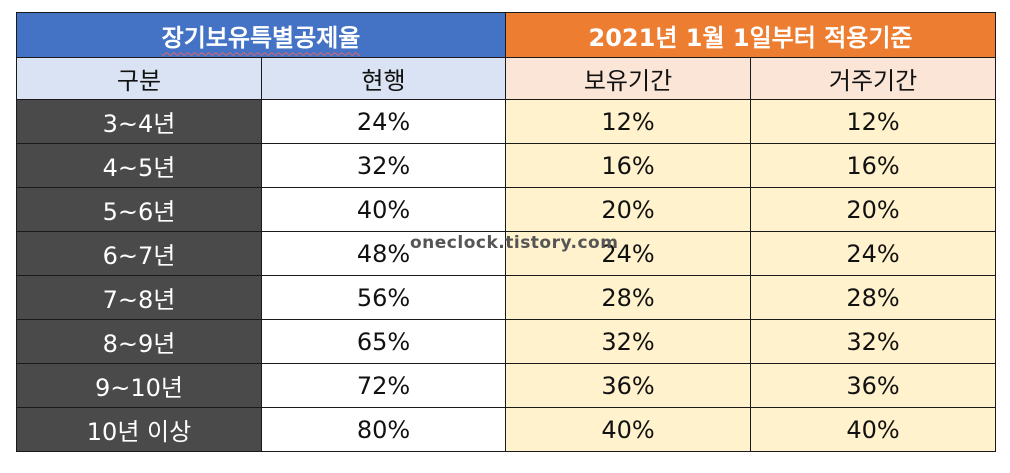 The width and height of the screenshot is (1010, 473). What do you see at coordinates (628, 121) in the screenshot?
I see `holding-rate-cell: 12%` at bounding box center [628, 121].